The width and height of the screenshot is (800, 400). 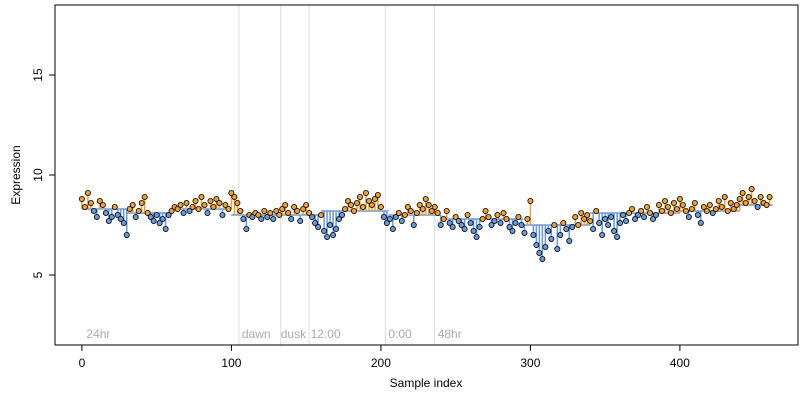 What do you see at coordinates (450, 334) in the screenshot?
I see `phase-label: 48hr` at bounding box center [450, 334].